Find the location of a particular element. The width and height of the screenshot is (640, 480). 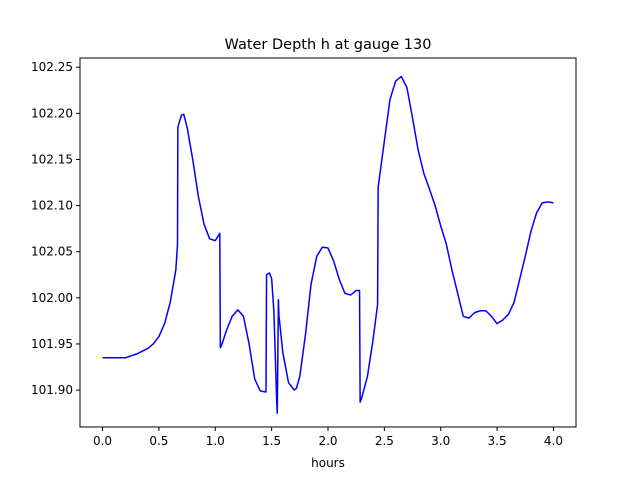

x-tick-label: 2.5 is located at coordinates (384, 441).